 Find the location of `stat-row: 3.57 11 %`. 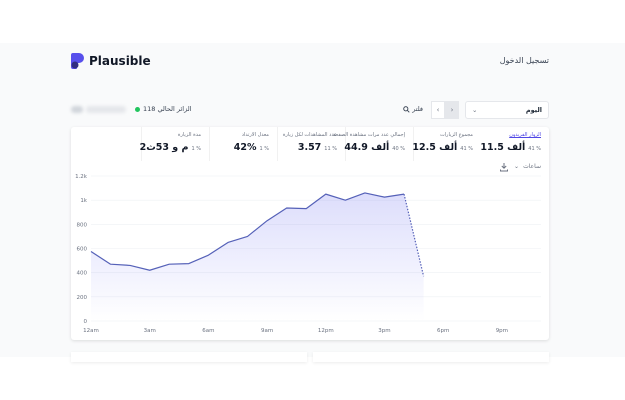

stat-row: 3.57 11 % is located at coordinates (311, 147).